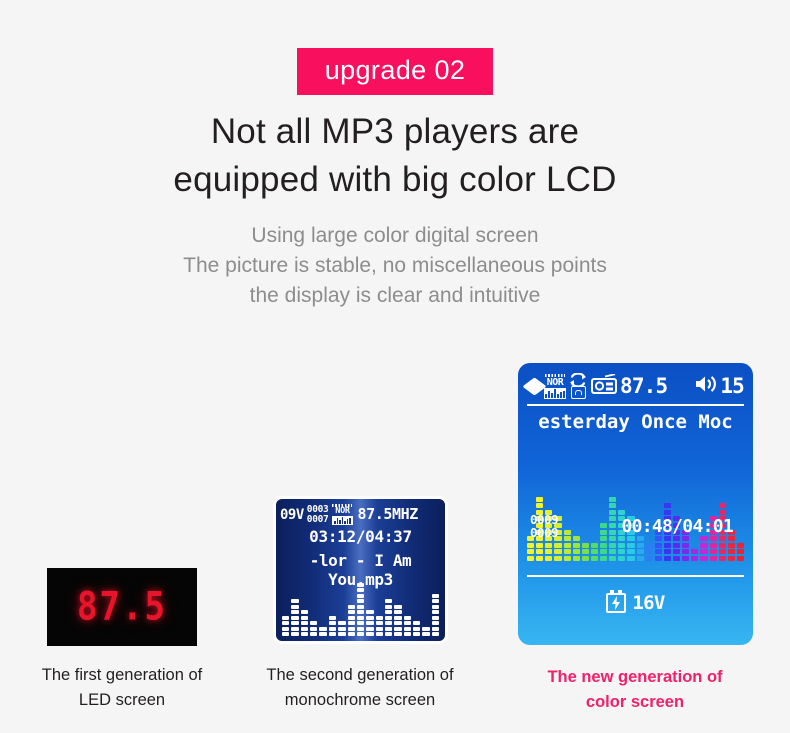 Image resolution: width=790 pixels, height=733 pixels. What do you see at coordinates (706, 386) in the screenshot?
I see `speaker-icon` at bounding box center [706, 386].